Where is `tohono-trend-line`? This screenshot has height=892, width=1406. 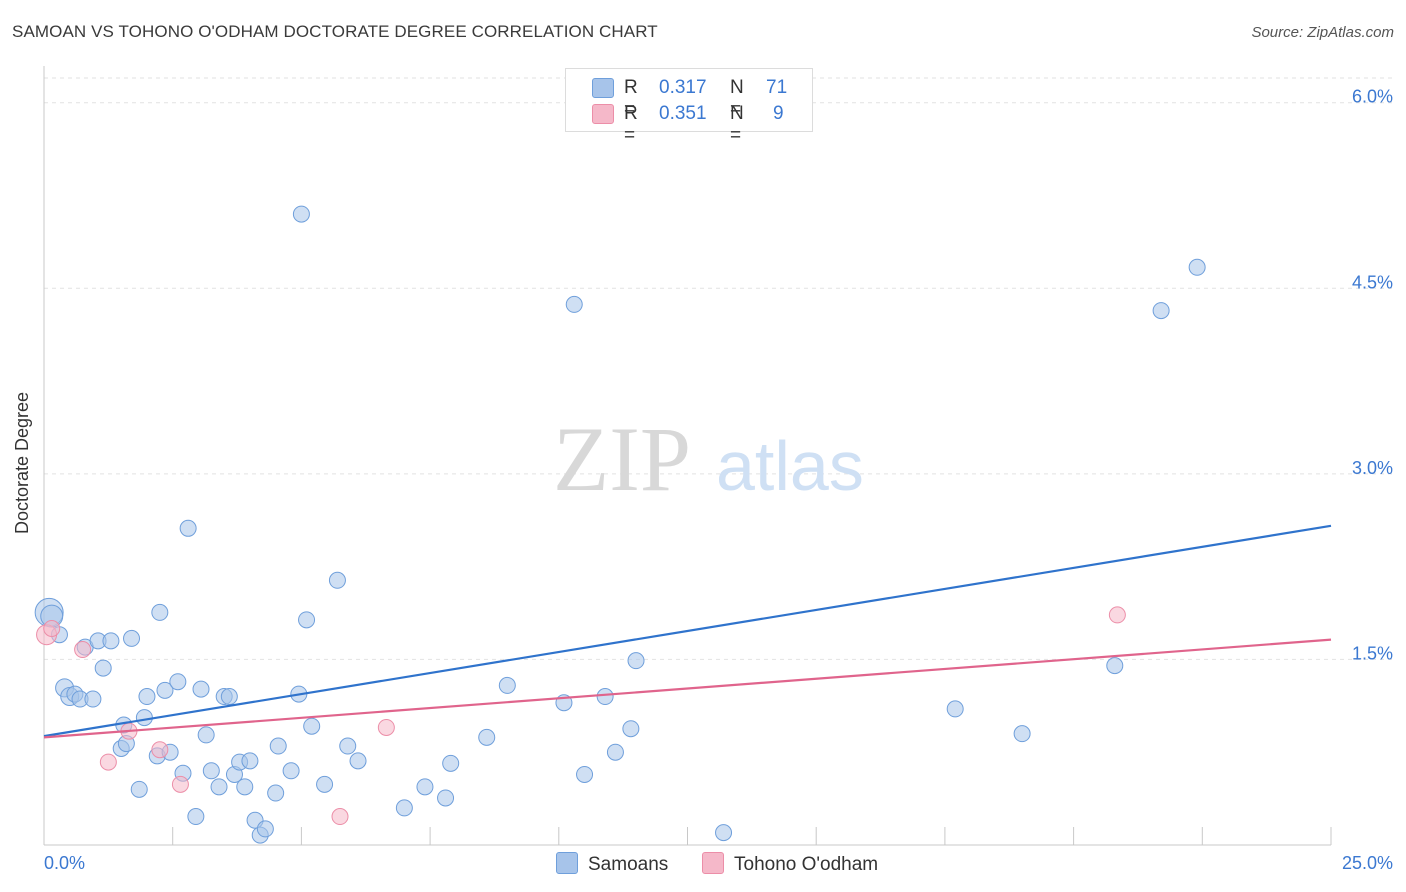 tohono-trend-line is located at coordinates (687, 688).